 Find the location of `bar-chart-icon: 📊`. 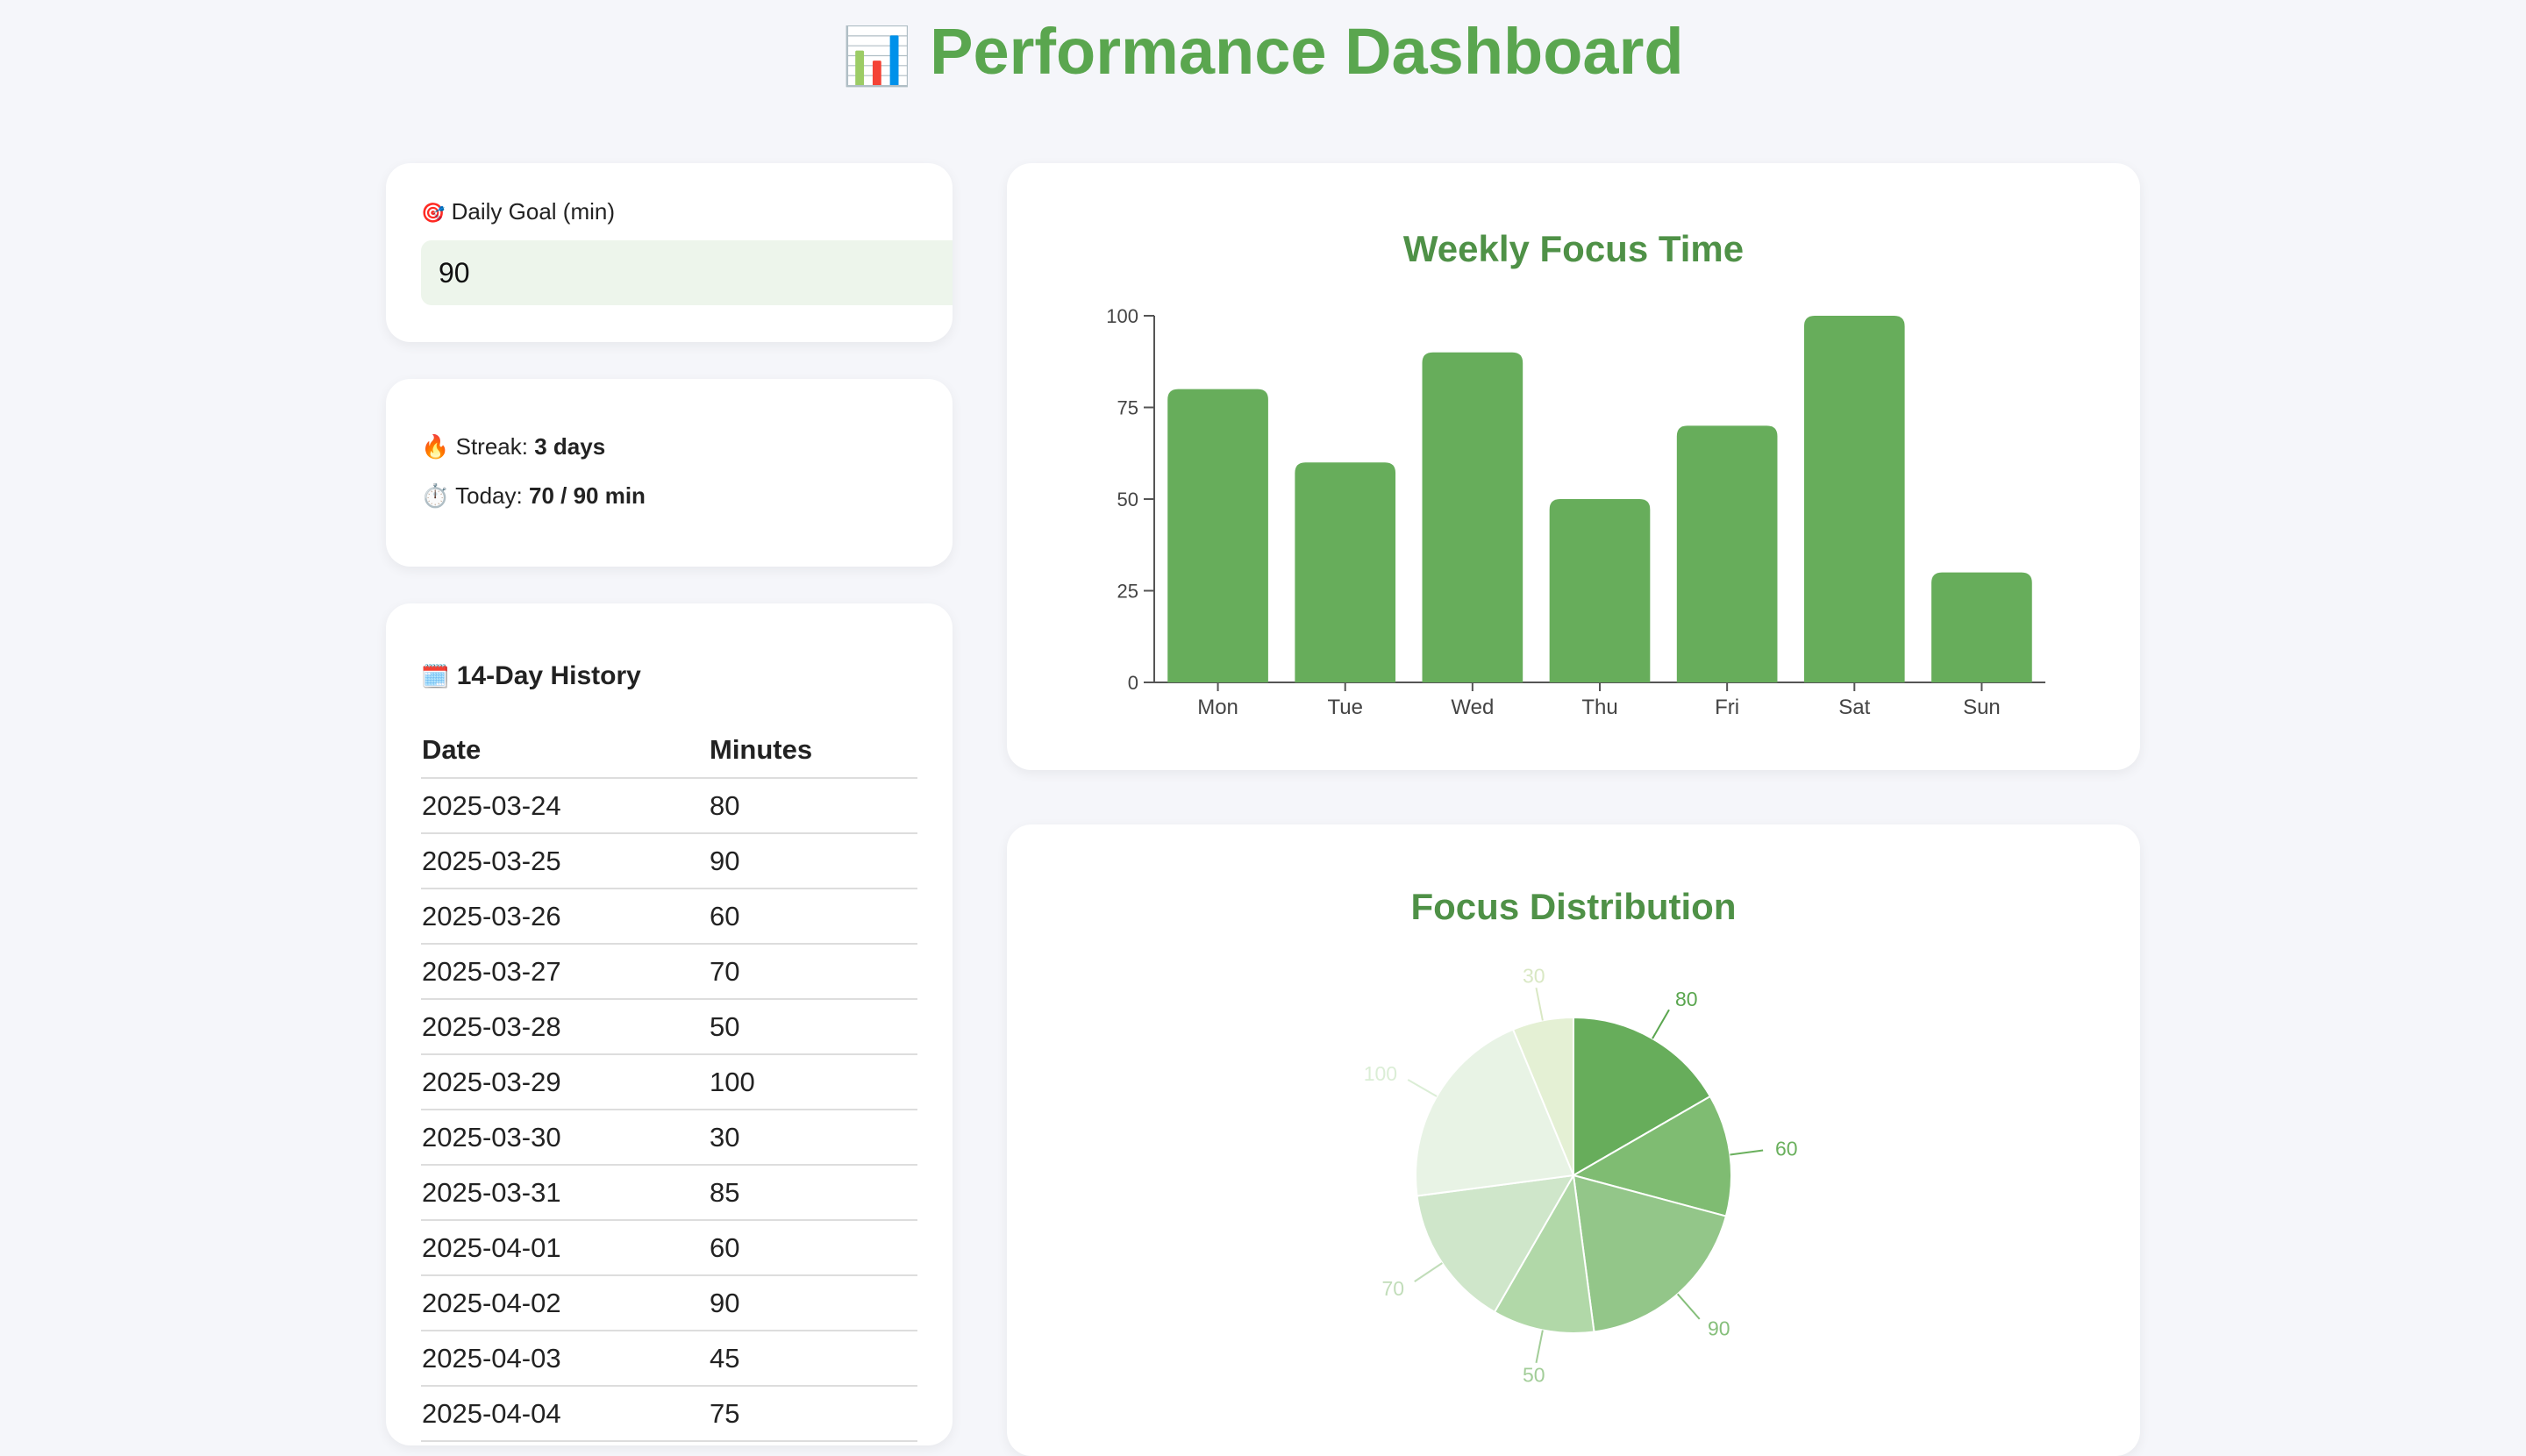

bar-chart-icon: 📊 is located at coordinates (877, 57).